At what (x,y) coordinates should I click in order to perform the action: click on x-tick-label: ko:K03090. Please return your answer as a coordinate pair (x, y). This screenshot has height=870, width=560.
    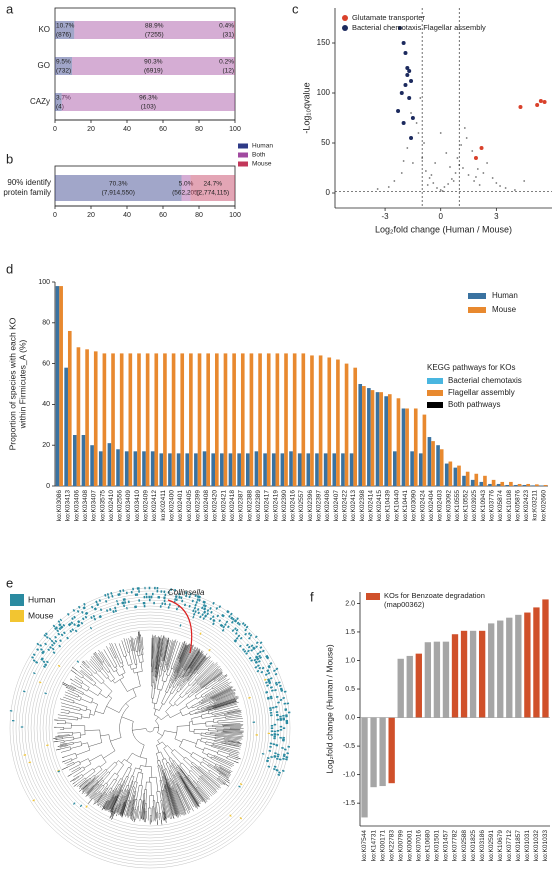
    Looking at the image, I should click on (414, 505).